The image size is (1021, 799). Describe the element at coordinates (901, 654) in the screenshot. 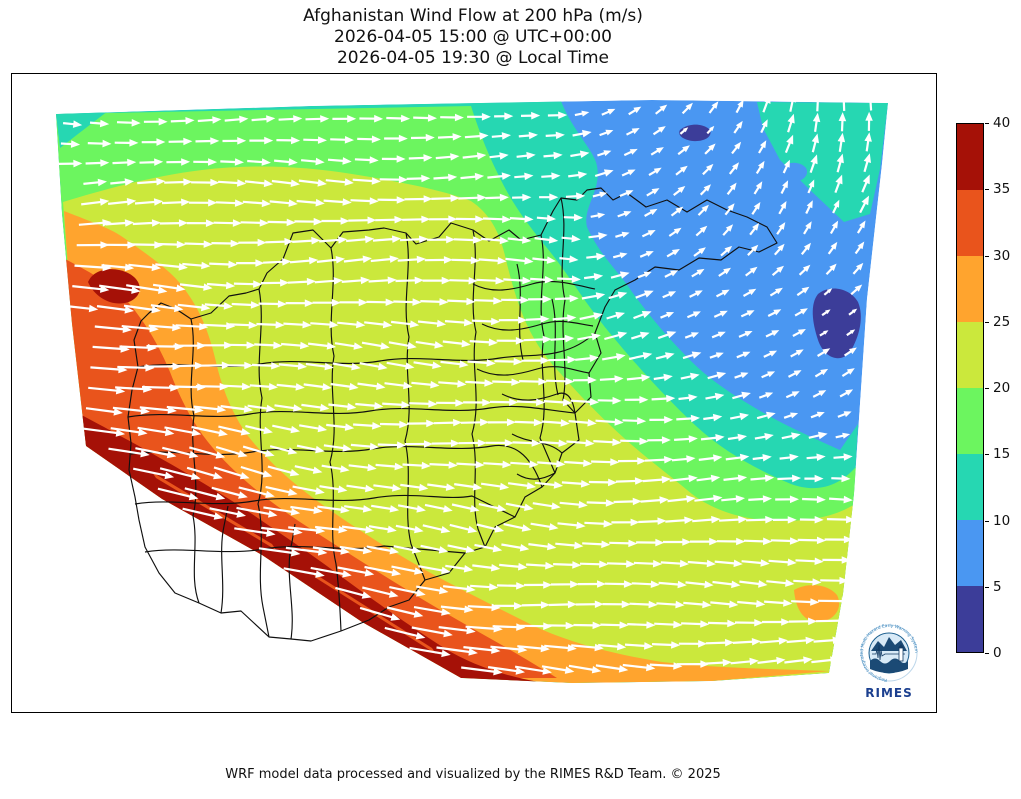

I see `logo-lighthouse` at that location.